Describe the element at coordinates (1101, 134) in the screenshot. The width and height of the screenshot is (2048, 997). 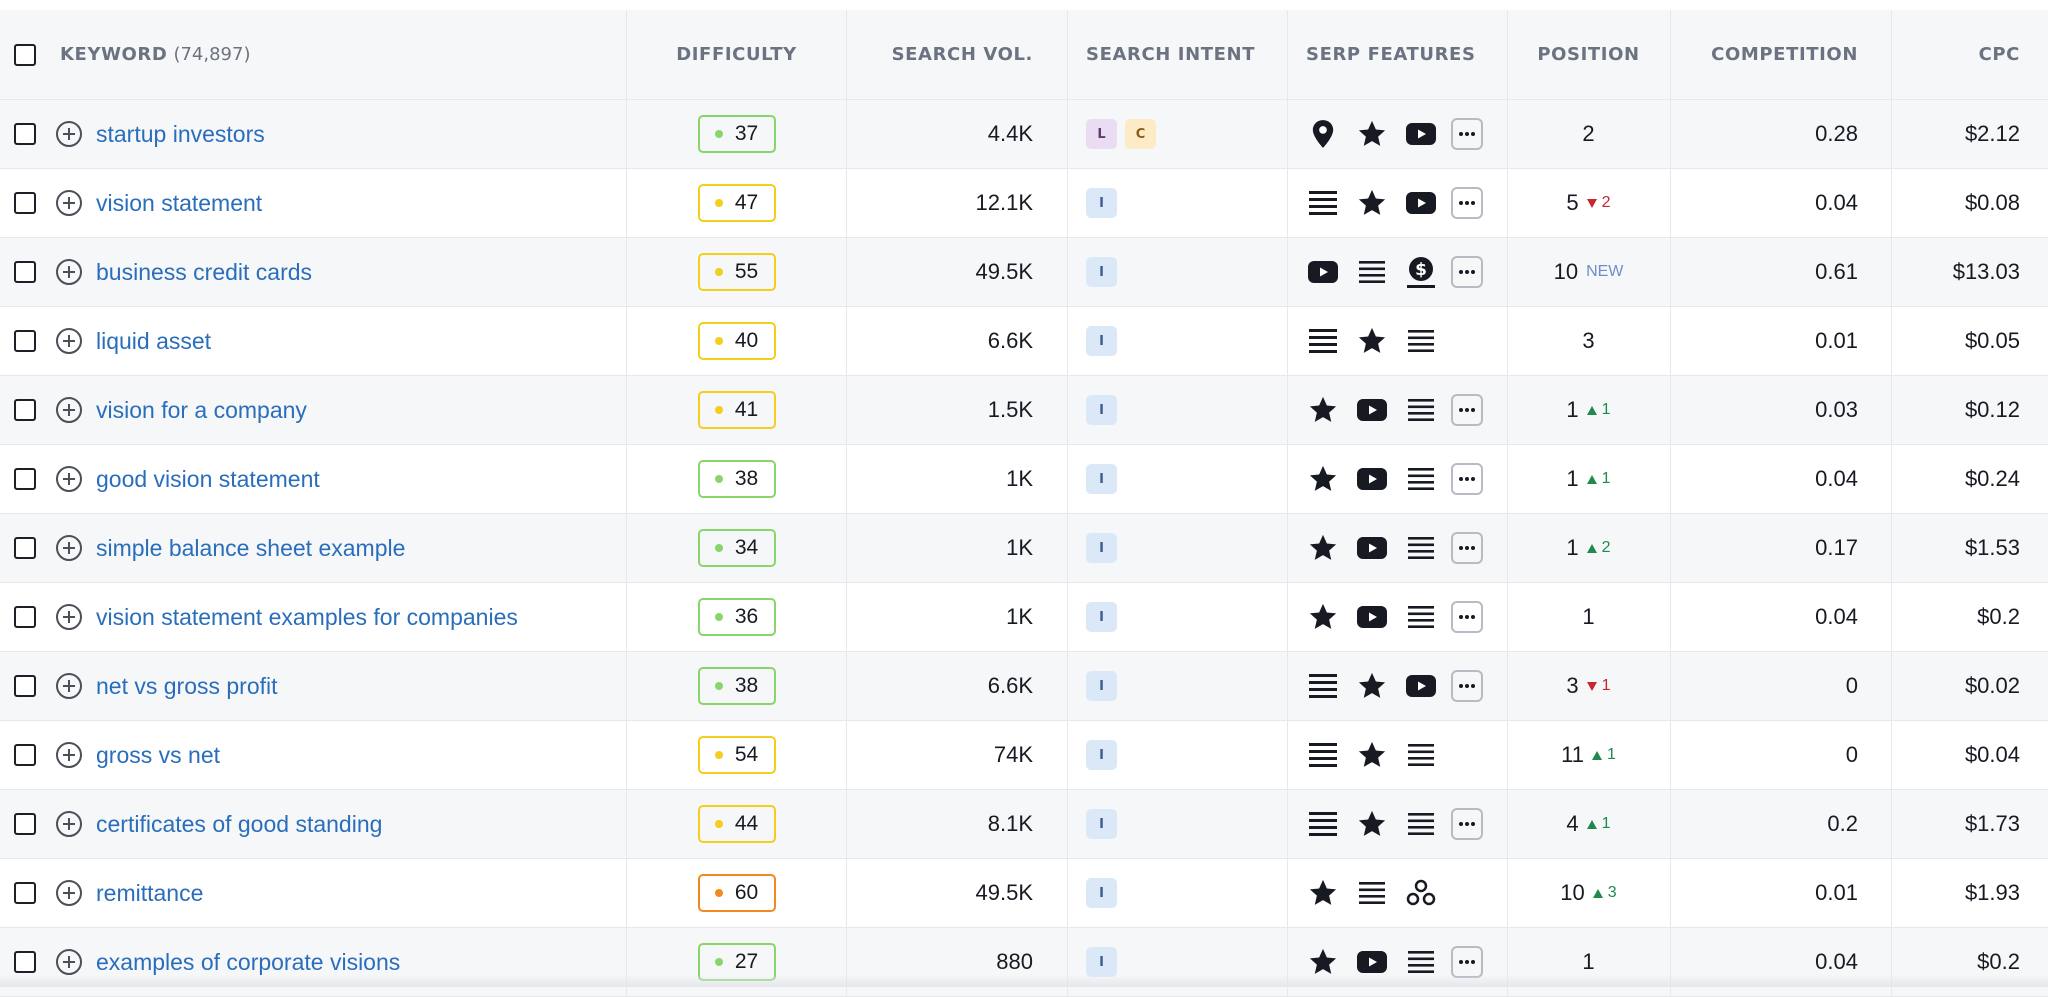
I see `intent-badge-l: L` at that location.